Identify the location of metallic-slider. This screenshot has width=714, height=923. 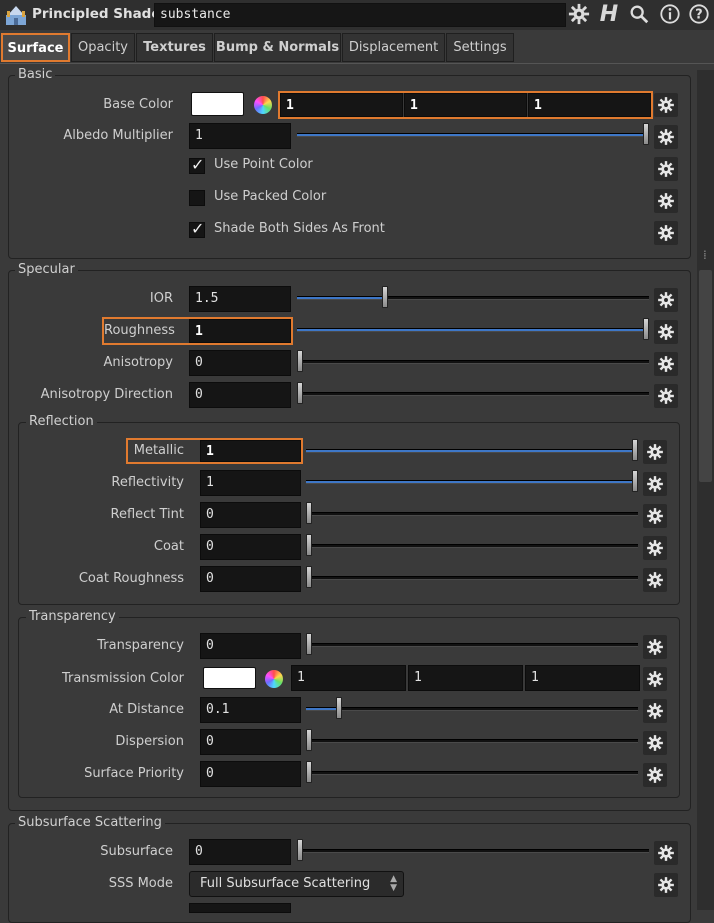
(472, 450).